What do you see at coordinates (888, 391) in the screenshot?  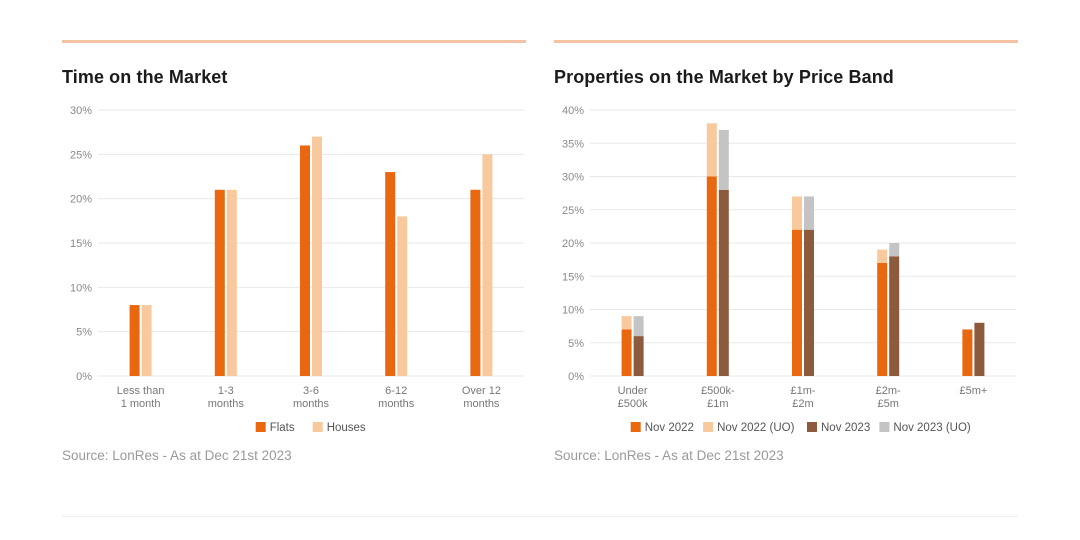 I see `x-tick-label: £2m-` at bounding box center [888, 391].